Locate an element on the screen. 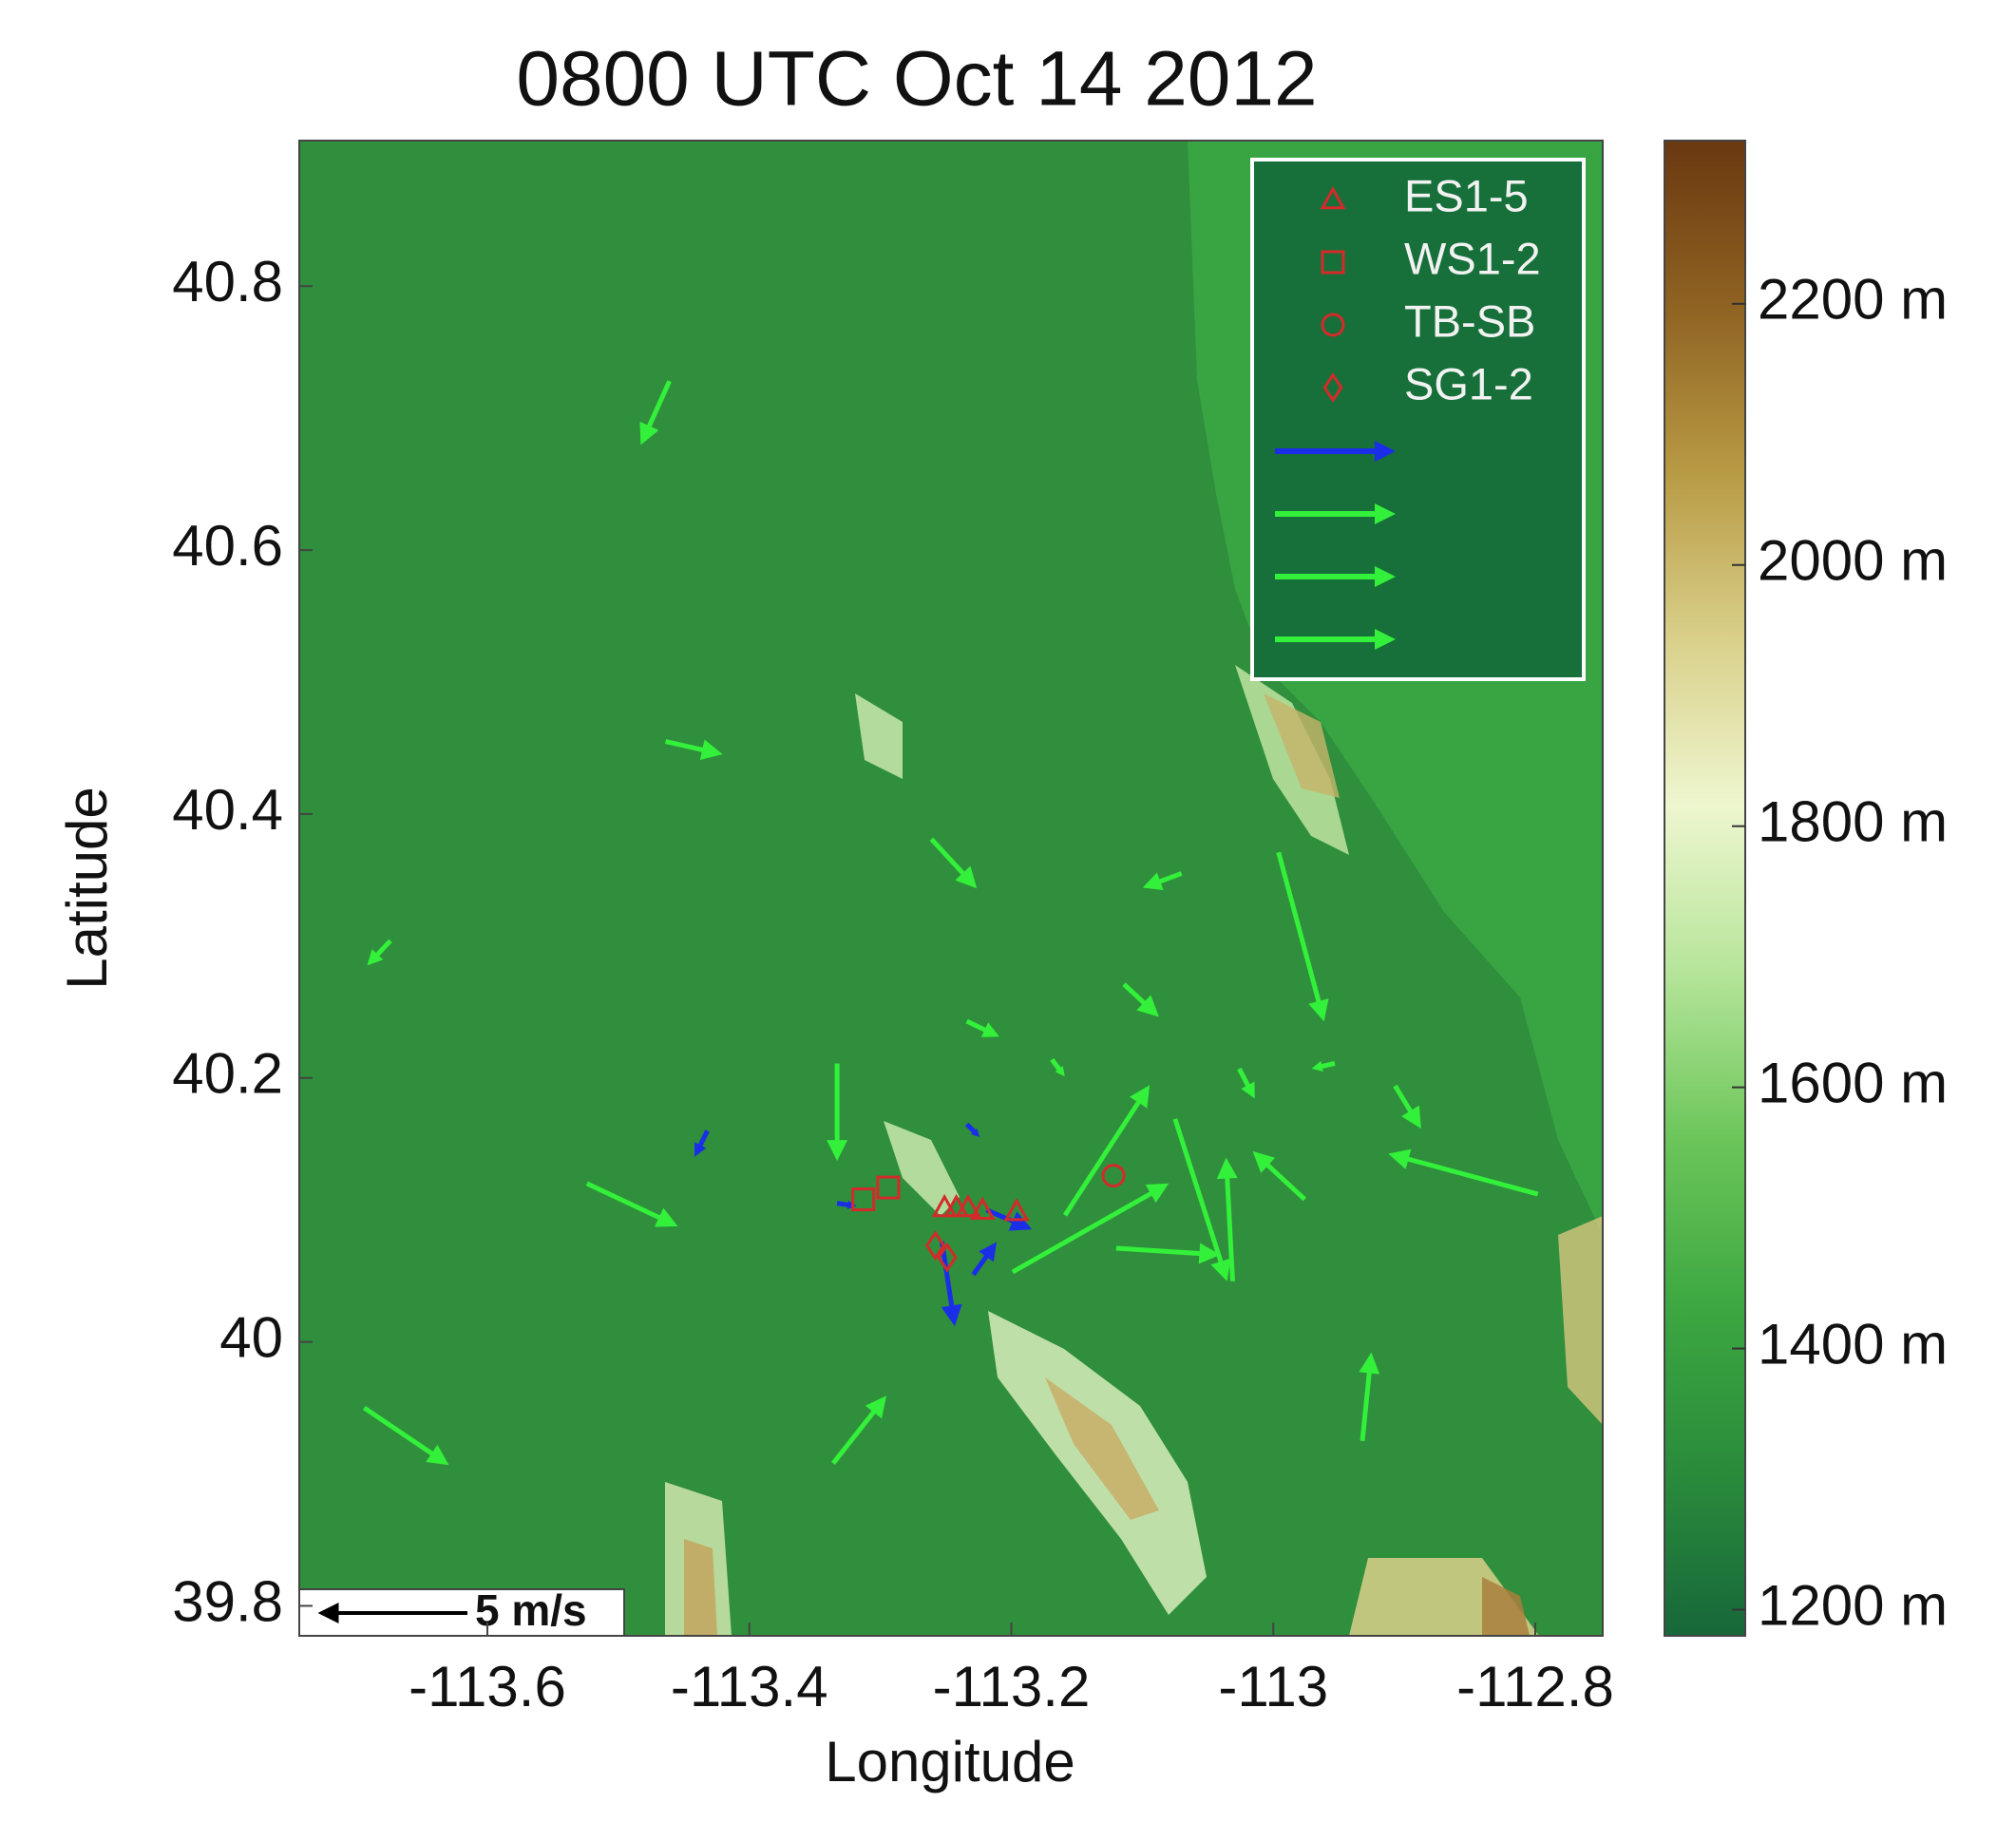  legend-label: SG1-2 is located at coordinates (1468, 383).